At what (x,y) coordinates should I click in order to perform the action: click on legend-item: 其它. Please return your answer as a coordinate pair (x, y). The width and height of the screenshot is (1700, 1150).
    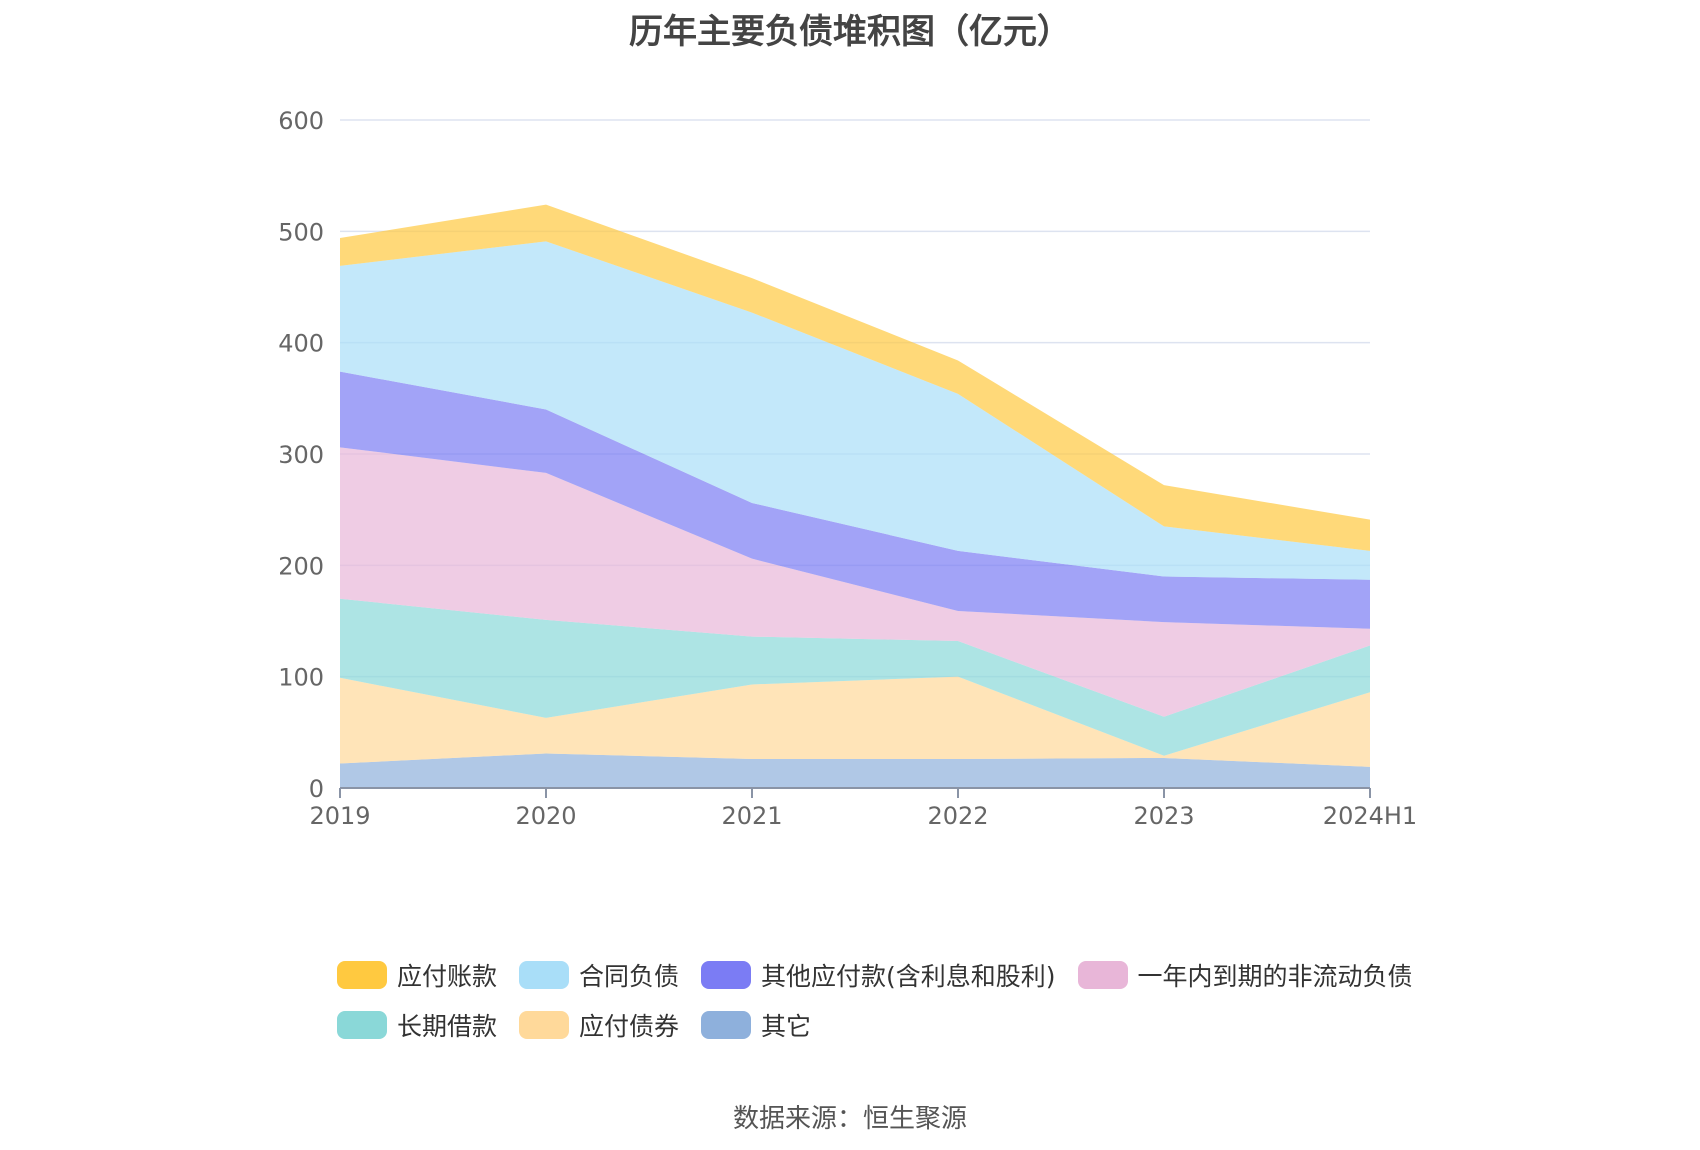
    Looking at the image, I should click on (756, 1025).